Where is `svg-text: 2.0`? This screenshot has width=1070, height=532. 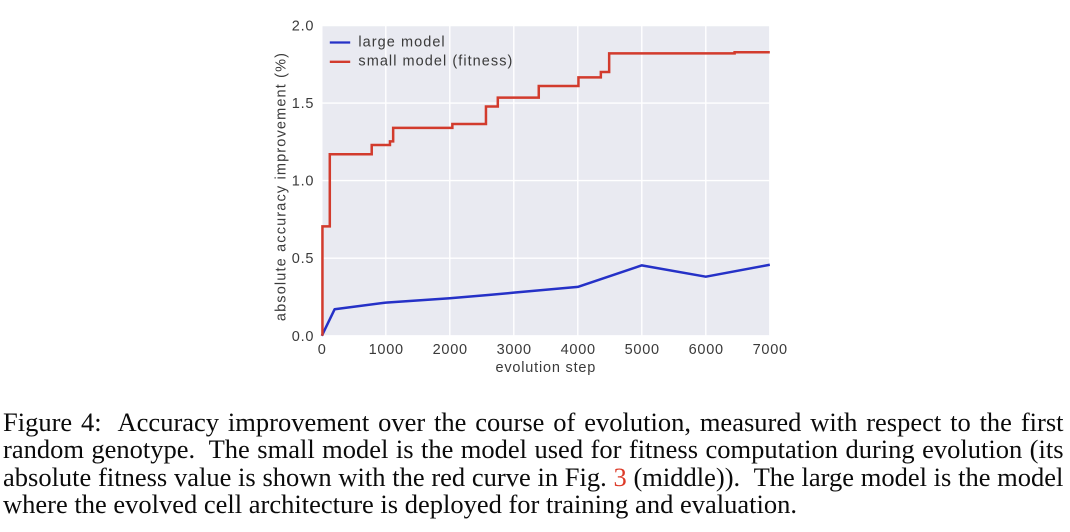 svg-text: 2.0 is located at coordinates (303, 27).